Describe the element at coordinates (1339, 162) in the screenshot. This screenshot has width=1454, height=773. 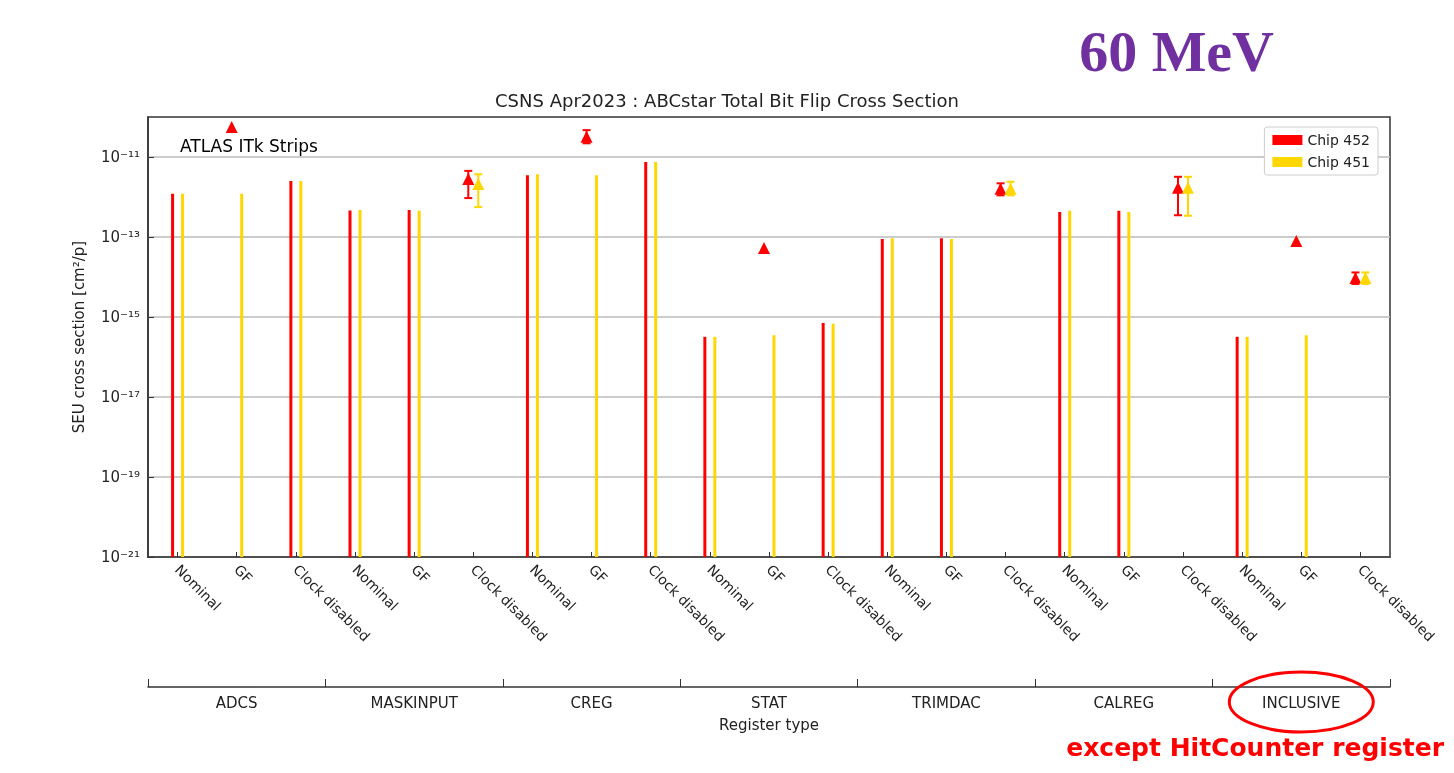
I see `legend-label: Chip 451` at that location.